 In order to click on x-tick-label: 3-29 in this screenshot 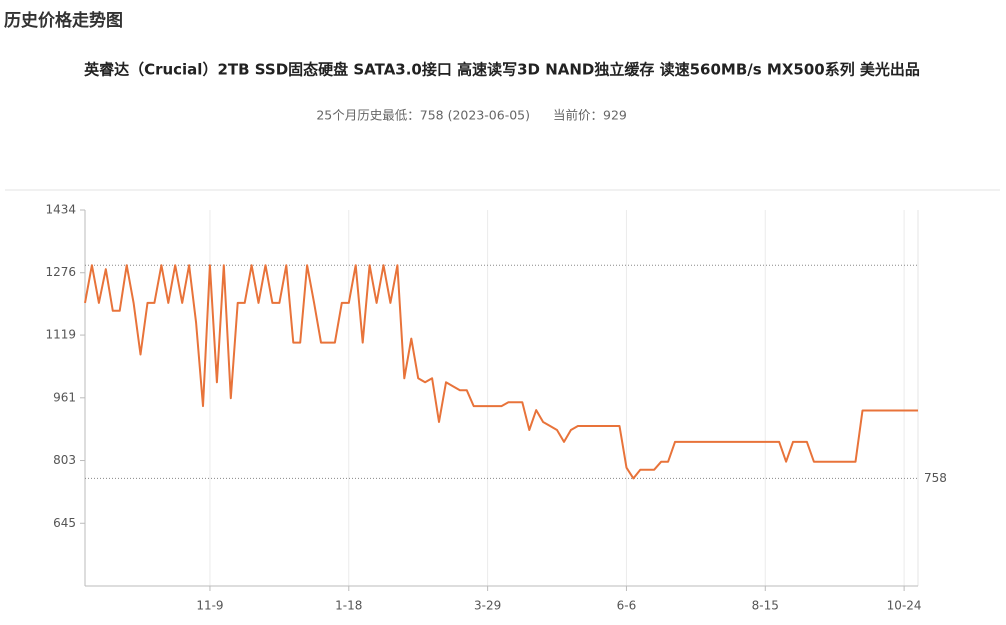, I will do `click(487, 606)`.